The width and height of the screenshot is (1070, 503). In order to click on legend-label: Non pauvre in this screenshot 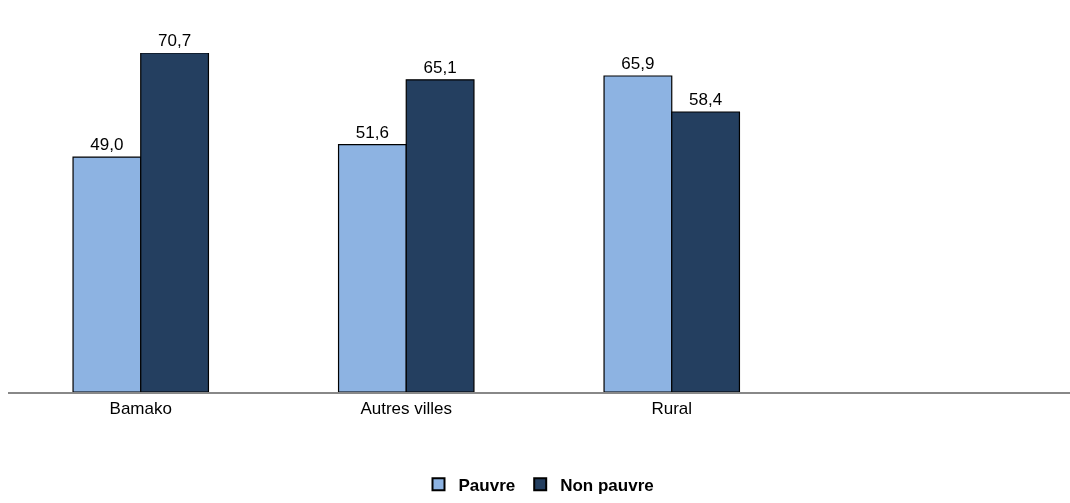, I will do `click(607, 485)`.